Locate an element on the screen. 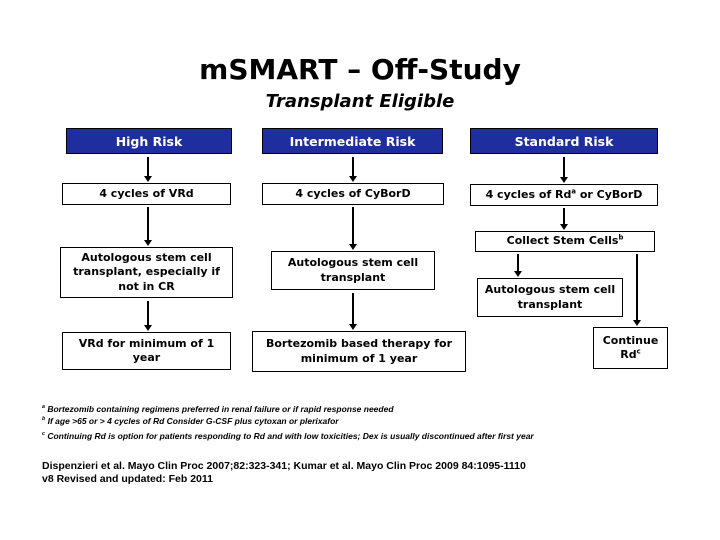  flow-box-label: VRd for minimum of 1 year is located at coordinates (146, 350).